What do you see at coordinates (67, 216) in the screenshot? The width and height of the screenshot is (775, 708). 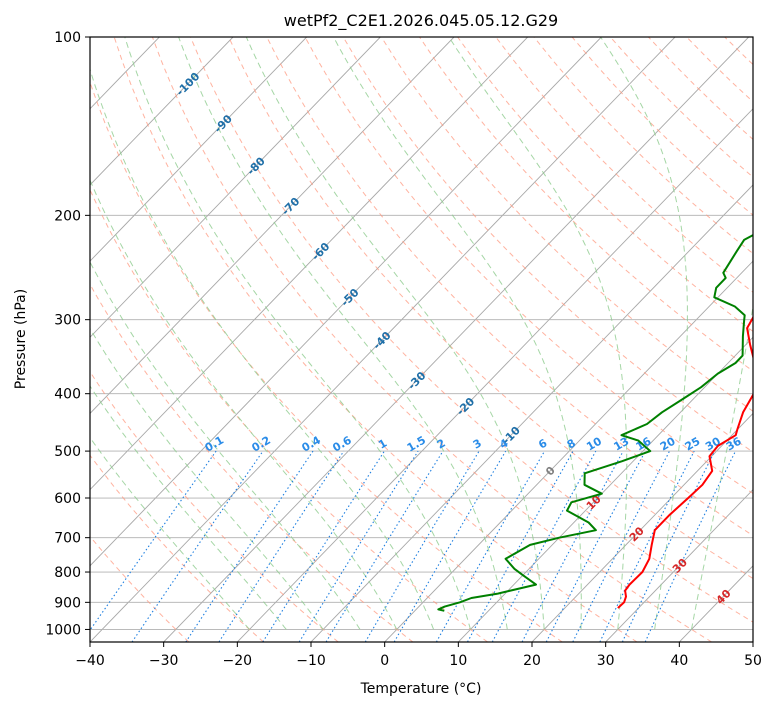 I see `y-tick-label: 200` at bounding box center [67, 216].